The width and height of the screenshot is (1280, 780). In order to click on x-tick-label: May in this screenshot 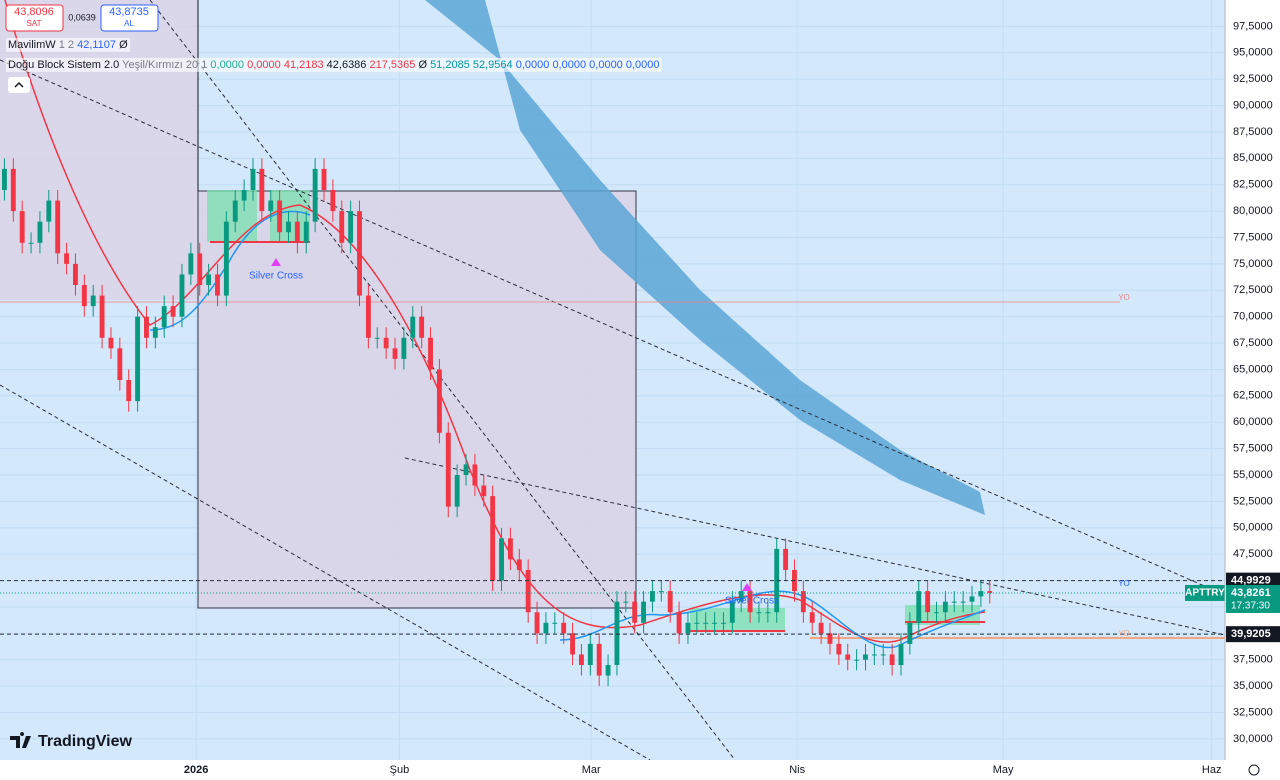, I will do `click(1003, 770)`.